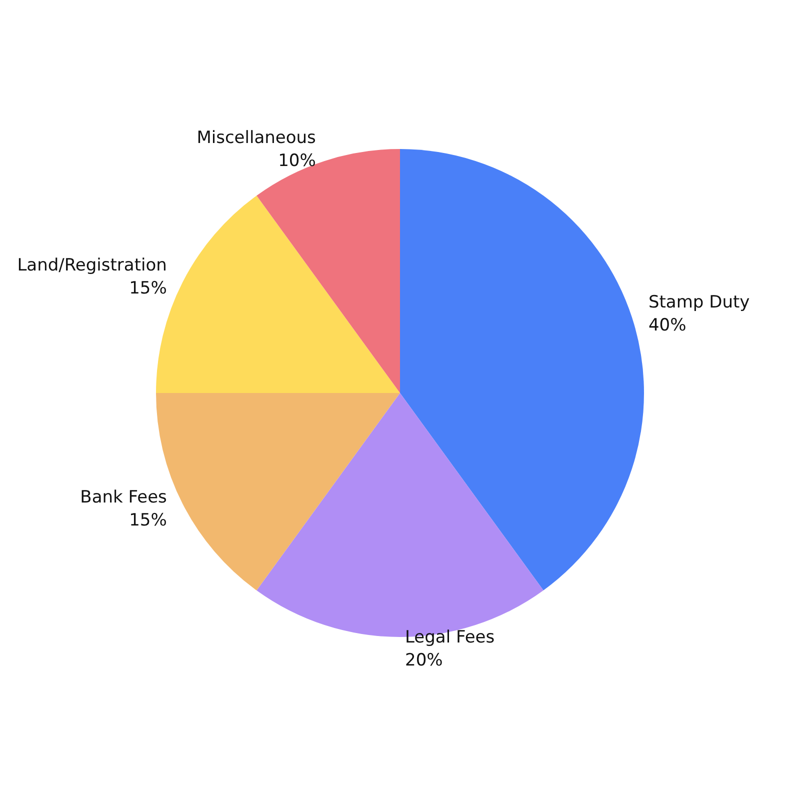 The image size is (800, 800). What do you see at coordinates (450, 638) in the screenshot?
I see `slice-label: Legal Fees` at bounding box center [450, 638].